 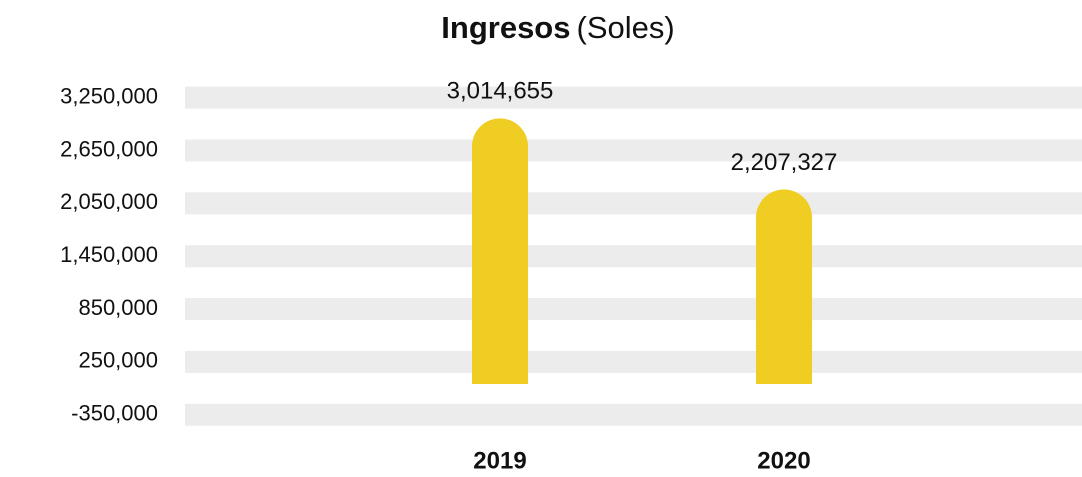 I want to click on y-tick-label: 2,050,000, so click(x=109, y=201).